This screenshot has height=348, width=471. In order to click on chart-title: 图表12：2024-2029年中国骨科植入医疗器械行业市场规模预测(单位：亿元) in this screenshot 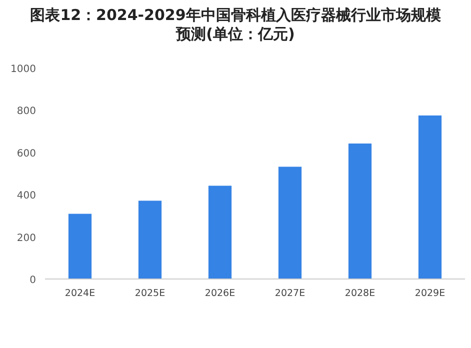, I will do `click(236, 24)`.